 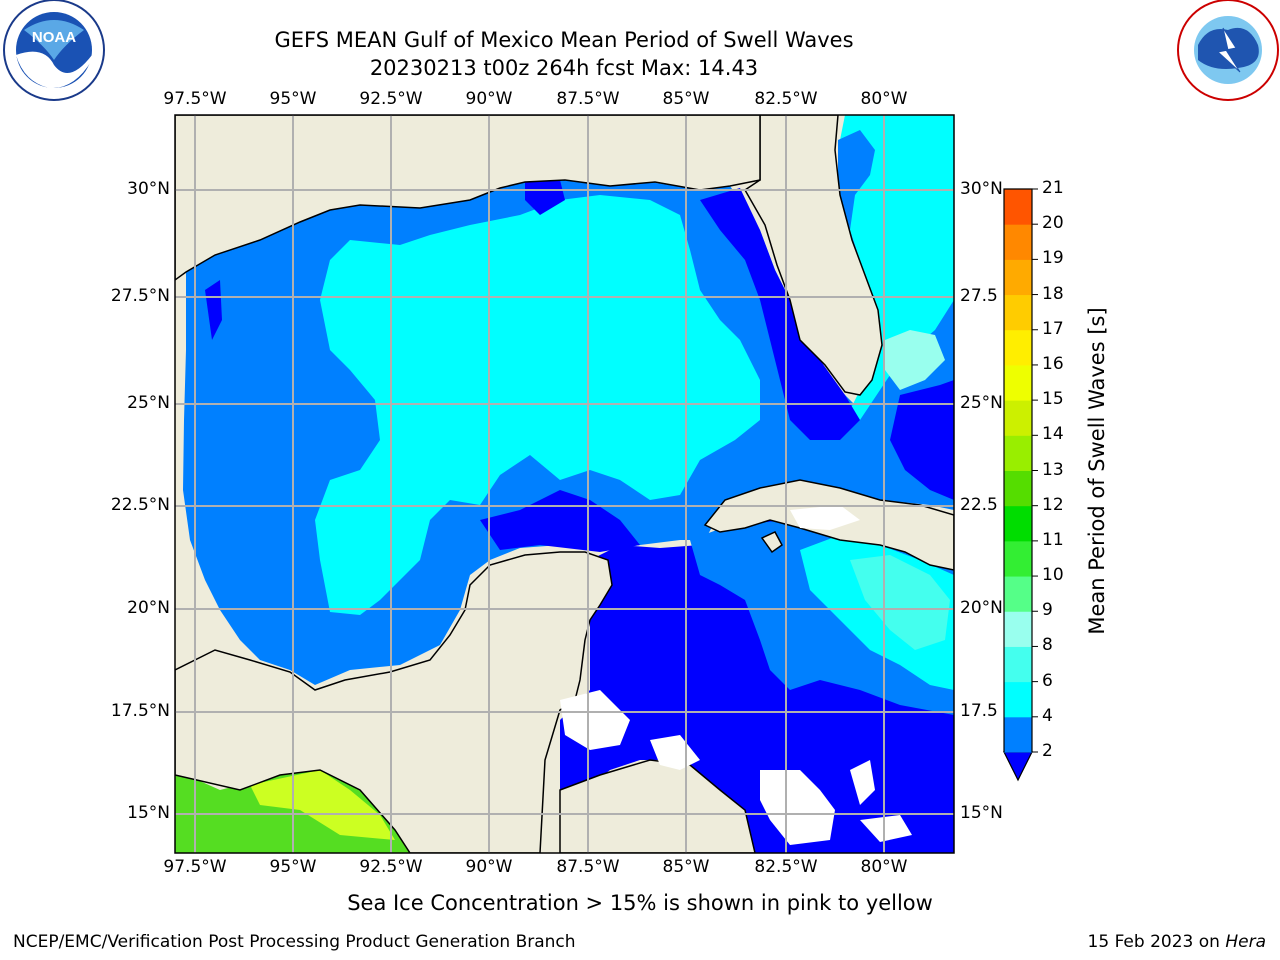 I want to click on colorbar-tick-label: 8, so click(x=1047, y=645).